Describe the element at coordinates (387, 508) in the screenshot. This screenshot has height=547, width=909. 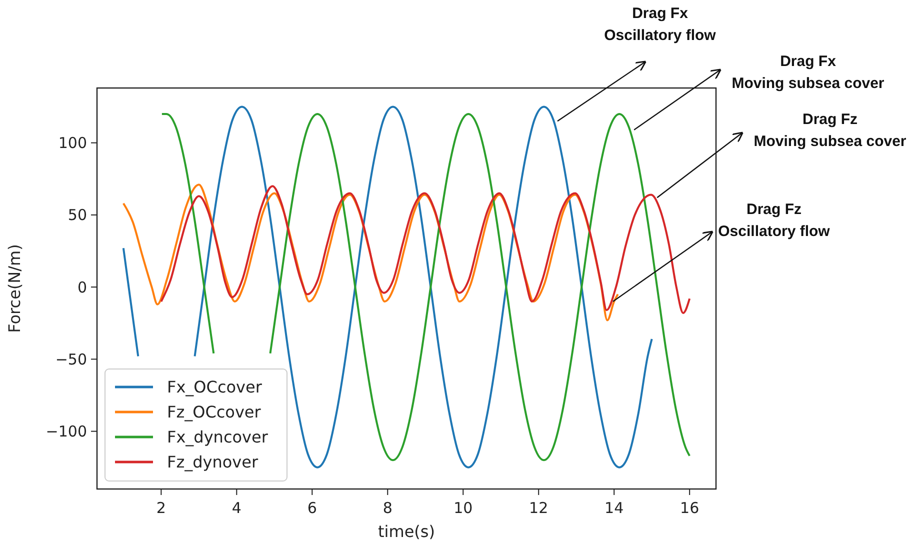
I see `x-tick-label: 8` at that location.